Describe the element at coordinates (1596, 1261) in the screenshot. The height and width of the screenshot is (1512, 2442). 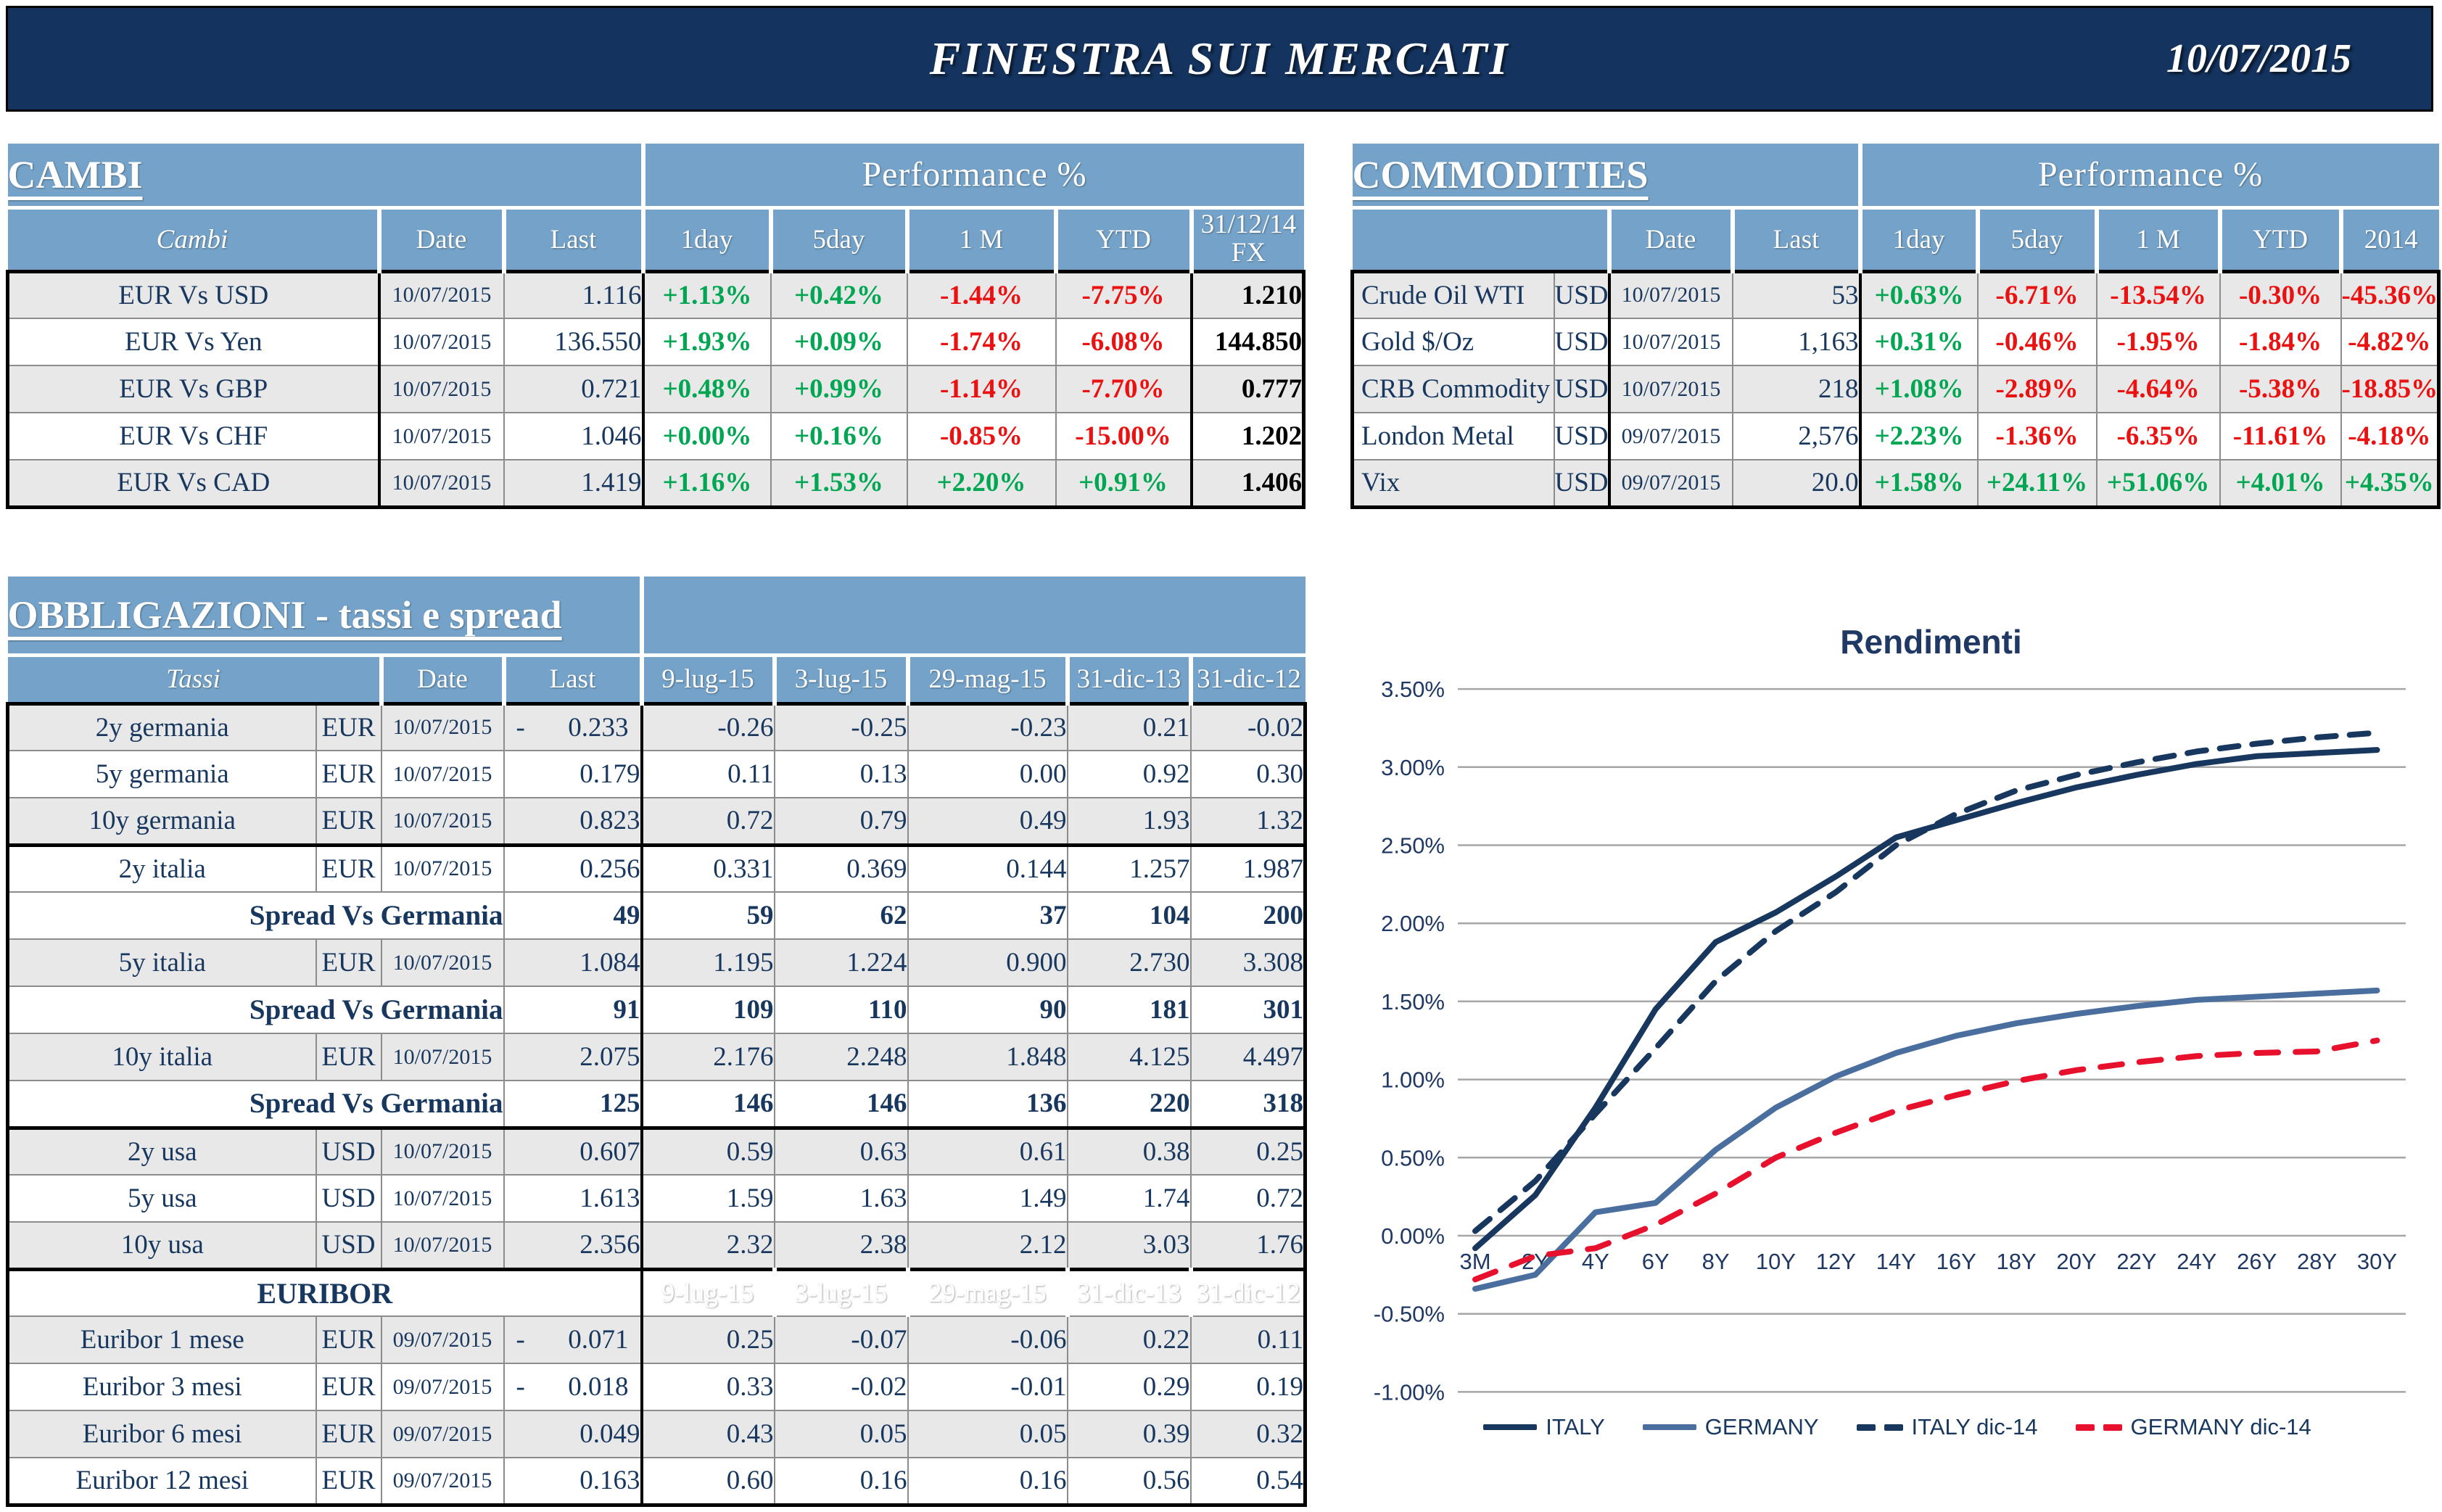
I see `x-axis-label: 4Y` at that location.